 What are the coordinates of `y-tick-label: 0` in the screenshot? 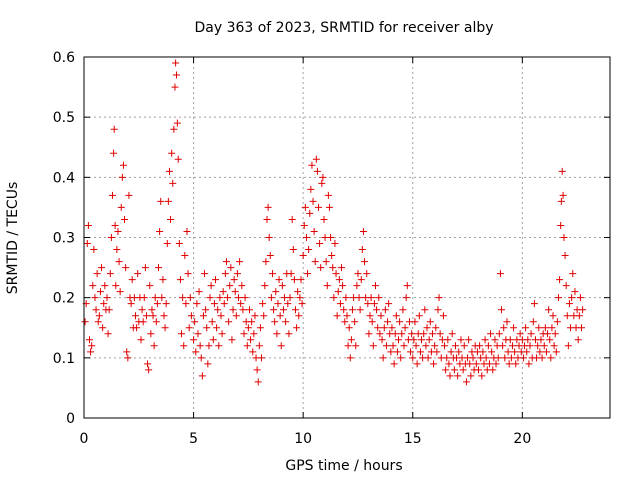 It's located at (70, 419).